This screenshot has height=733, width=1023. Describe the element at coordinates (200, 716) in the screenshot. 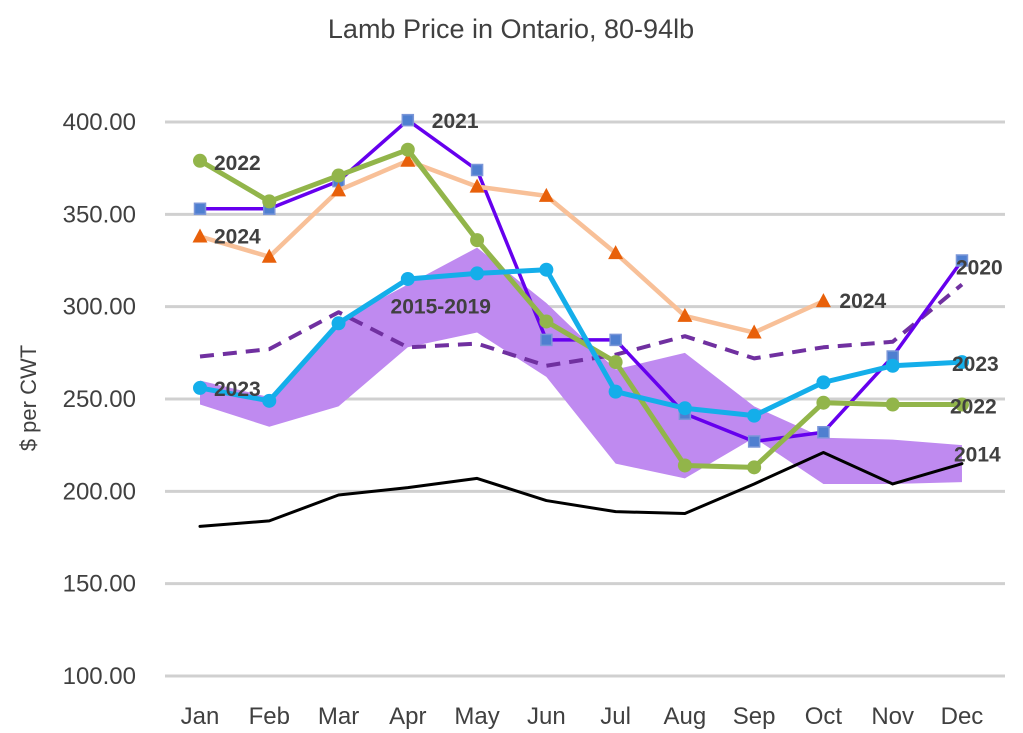

I see `x-tick-label: Jan` at that location.